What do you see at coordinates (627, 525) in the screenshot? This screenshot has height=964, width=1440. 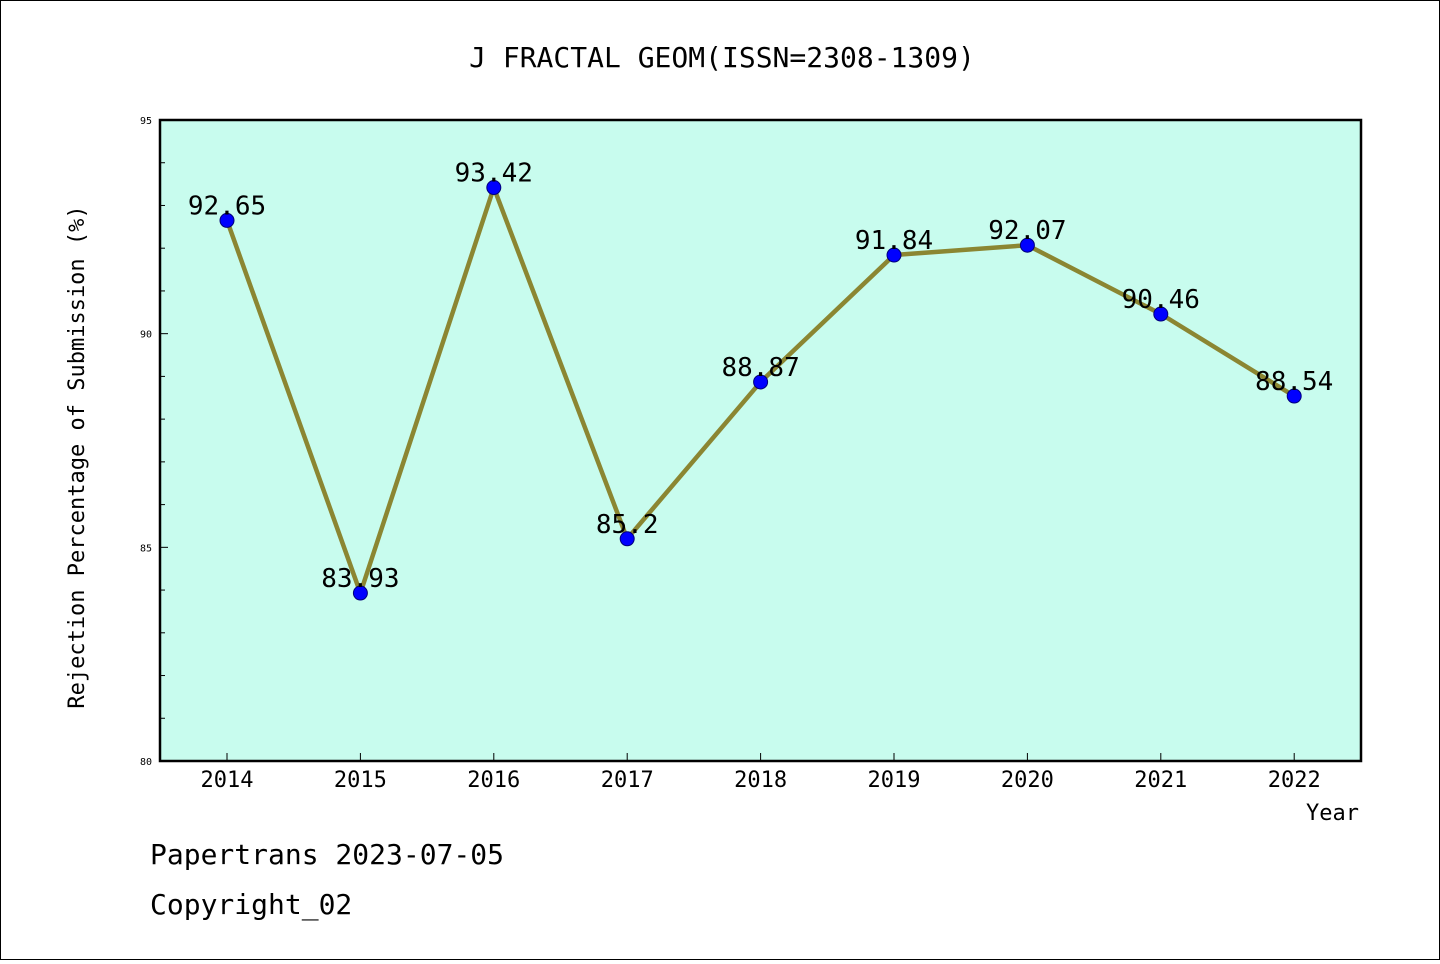 I see `data-label: 85.2` at bounding box center [627, 525].